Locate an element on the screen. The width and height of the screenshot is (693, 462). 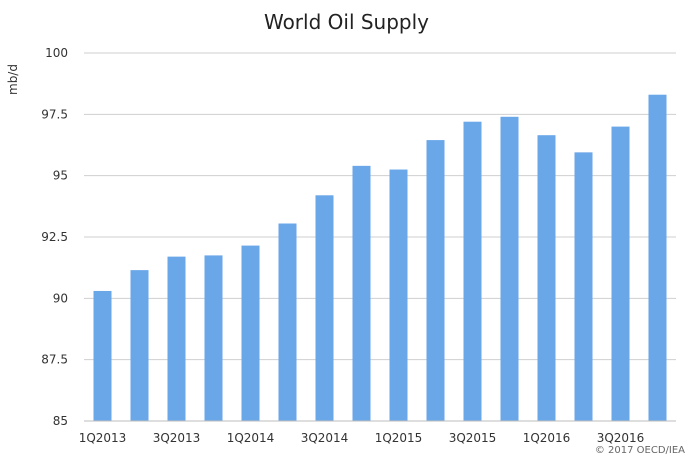
x-tick-label: 1Q2015 is located at coordinates (399, 438).